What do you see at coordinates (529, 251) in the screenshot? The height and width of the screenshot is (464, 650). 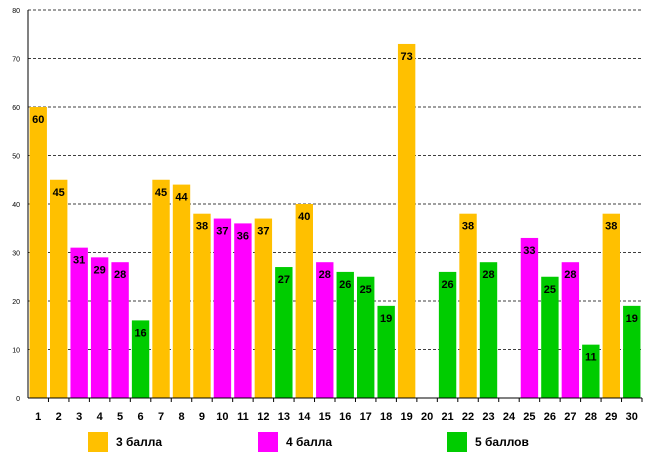 I see `bar-value-label: 33` at bounding box center [529, 251].